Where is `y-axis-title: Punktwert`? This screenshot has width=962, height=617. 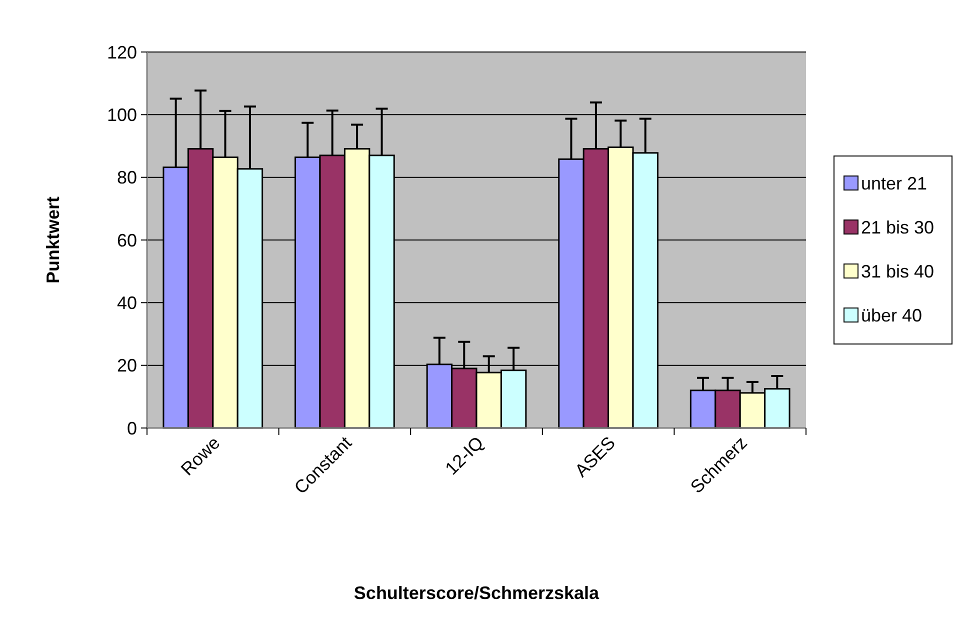 y-axis-title: Punktwert is located at coordinates (53, 240).